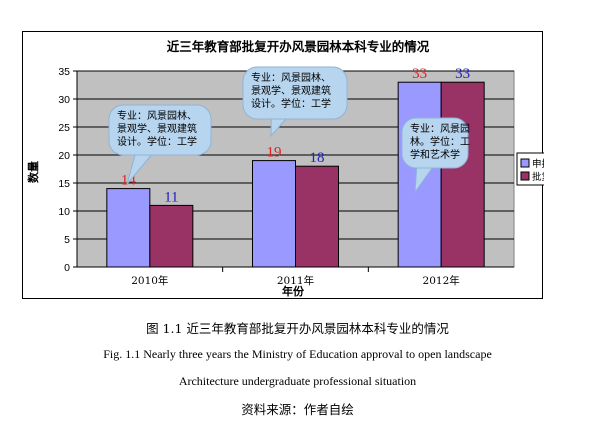 The image size is (595, 422). Describe the element at coordinates (64, 72) in the screenshot. I see `y-tick-label: 35` at that location.